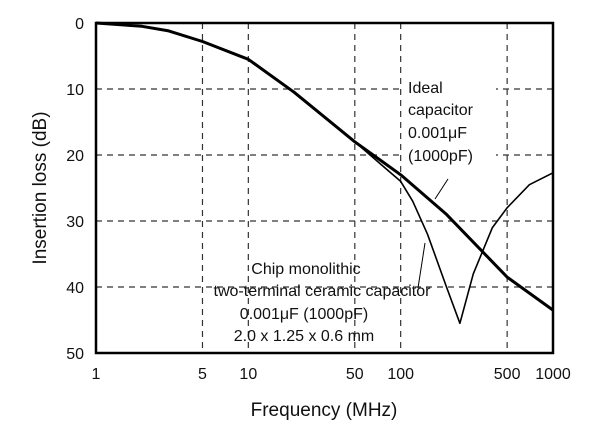 This screenshot has height=432, width=600. Describe the element at coordinates (75, 156) in the screenshot. I see `y-tick-label: 20` at that location.